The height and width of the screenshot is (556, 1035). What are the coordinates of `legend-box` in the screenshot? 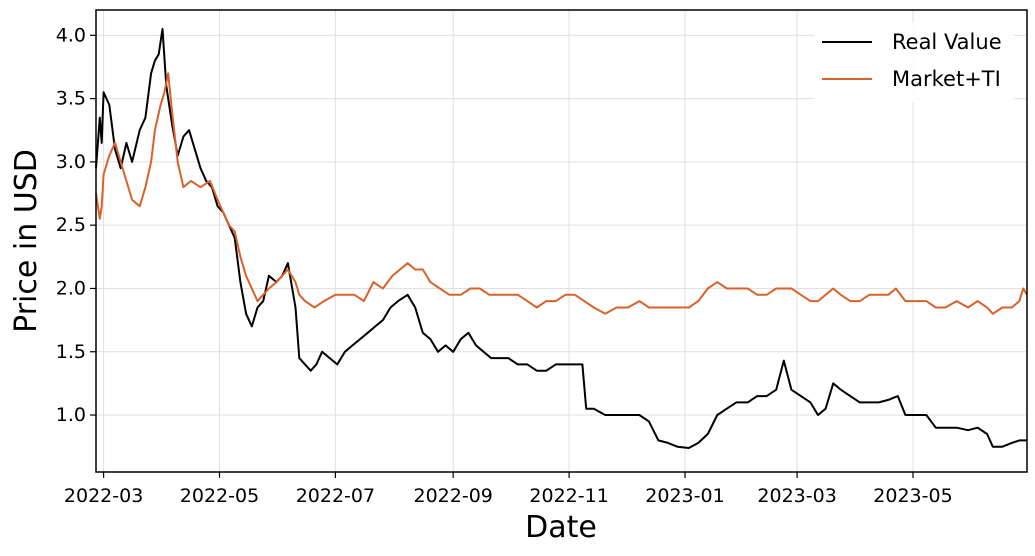 It's located at (914, 62).